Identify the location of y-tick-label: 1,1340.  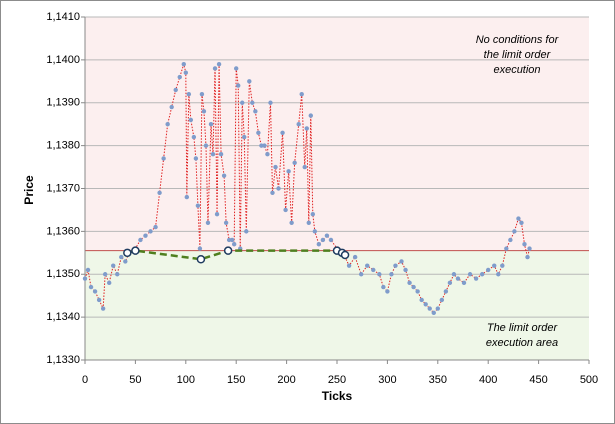
(63, 317).